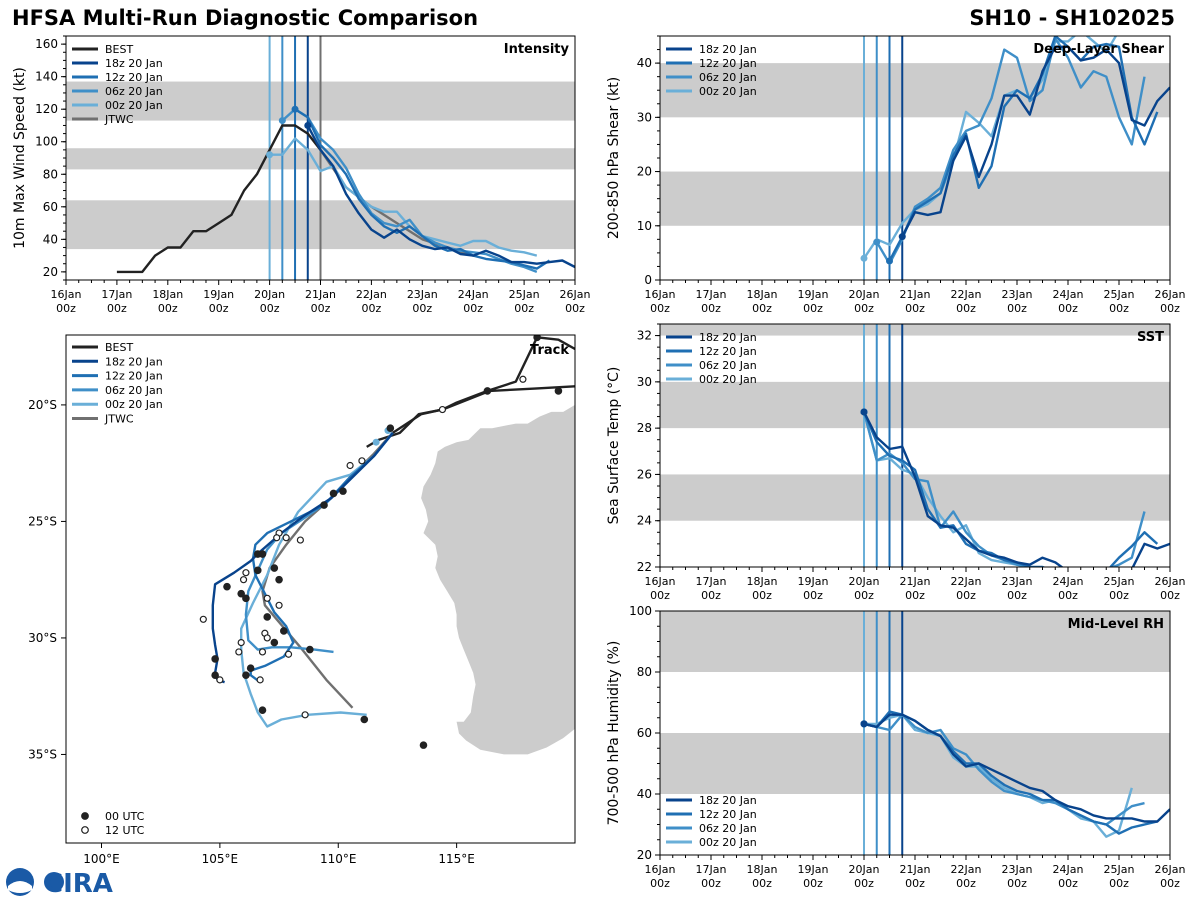 The image size is (1200, 902). Describe the element at coordinates (813, 294) in the screenshot. I see `shear-xtick-label: 19Jan` at that location.